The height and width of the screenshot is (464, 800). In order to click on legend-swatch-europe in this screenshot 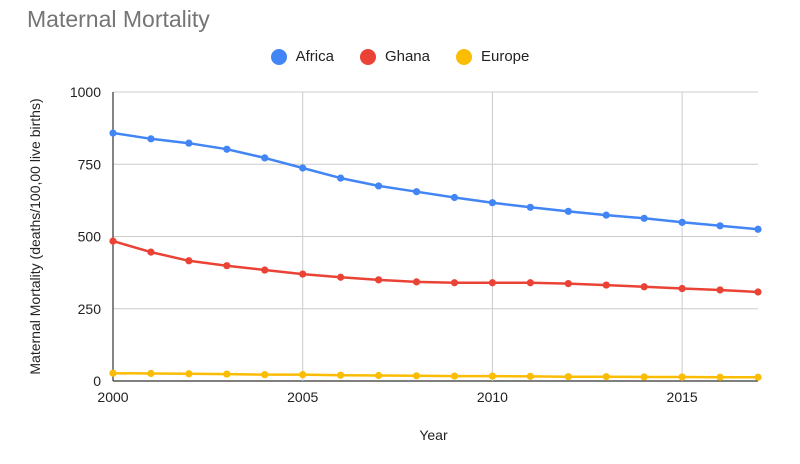, I will do `click(464, 56)`.